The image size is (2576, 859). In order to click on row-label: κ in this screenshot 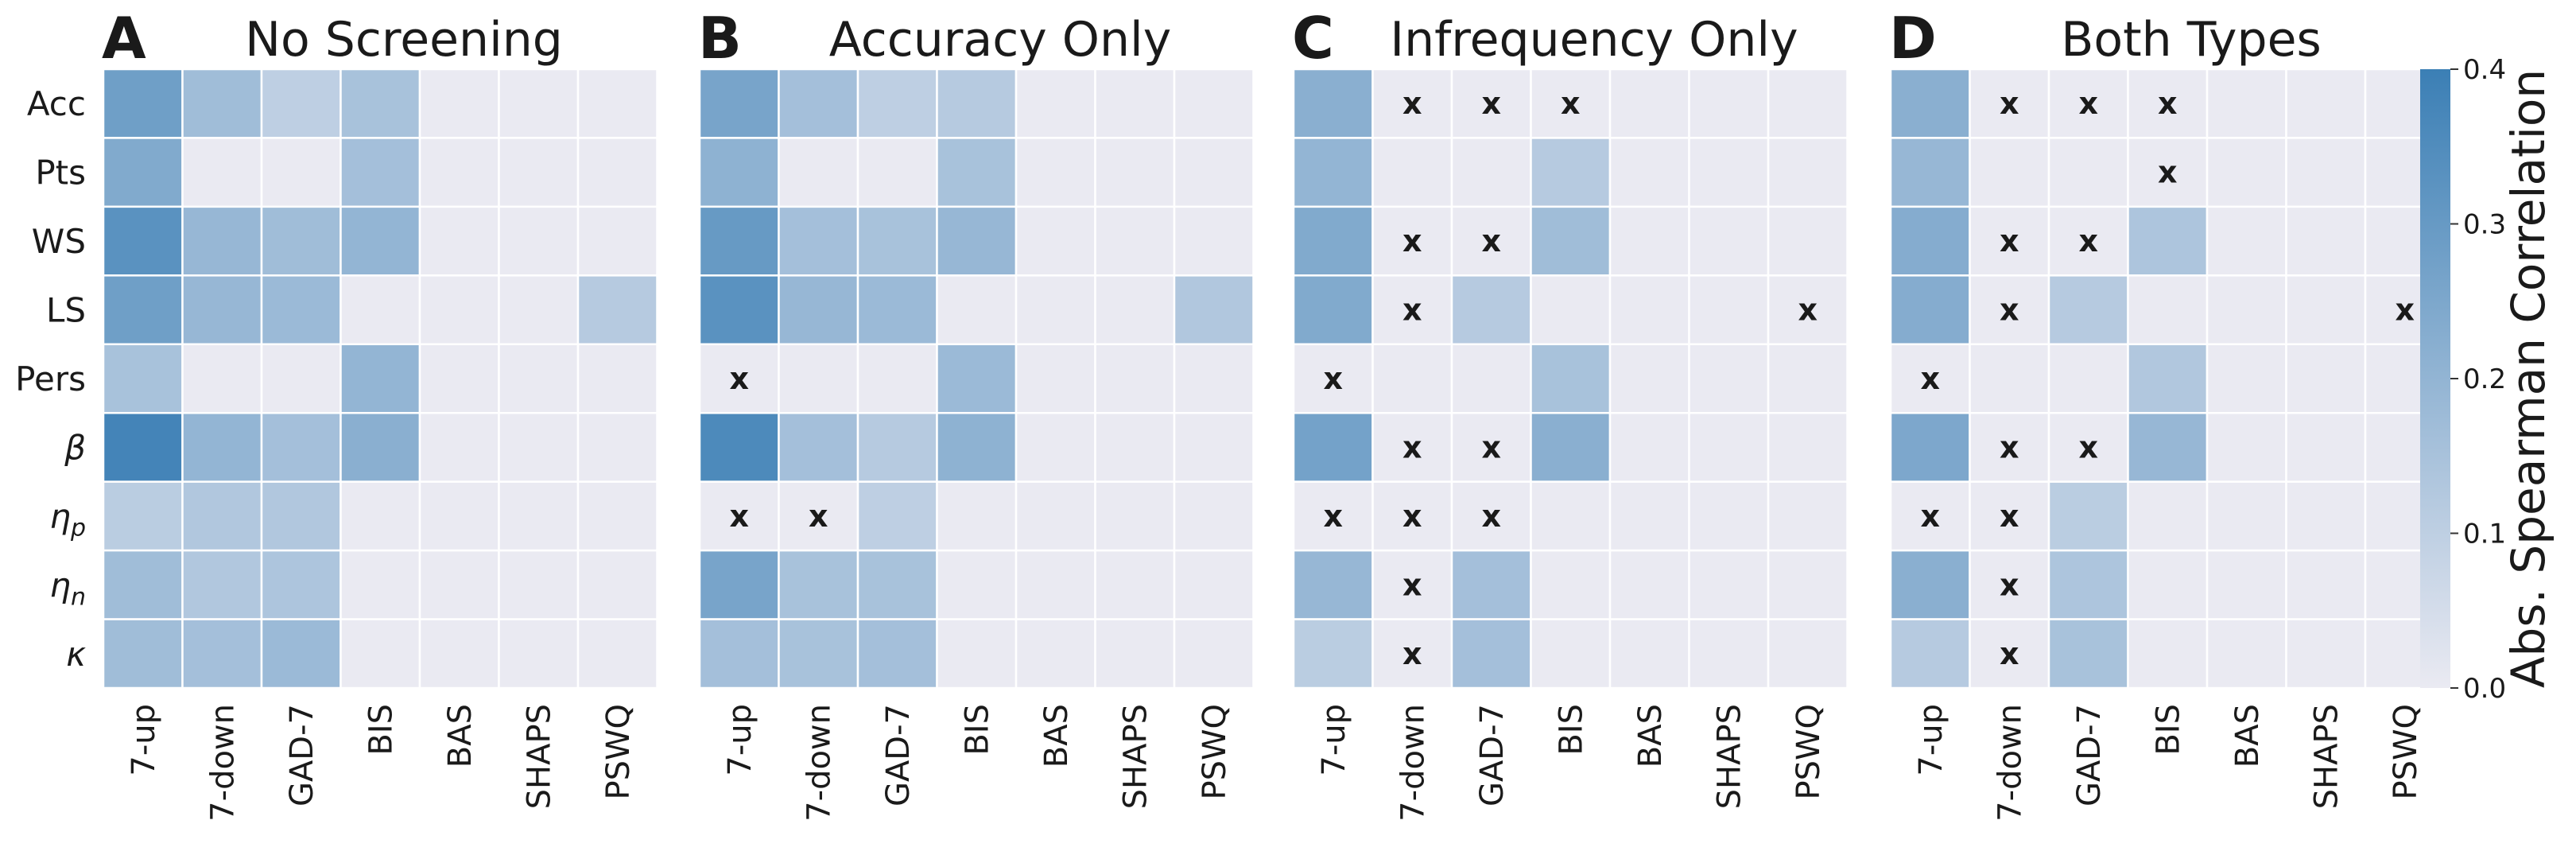, I will do `click(76, 654)`.